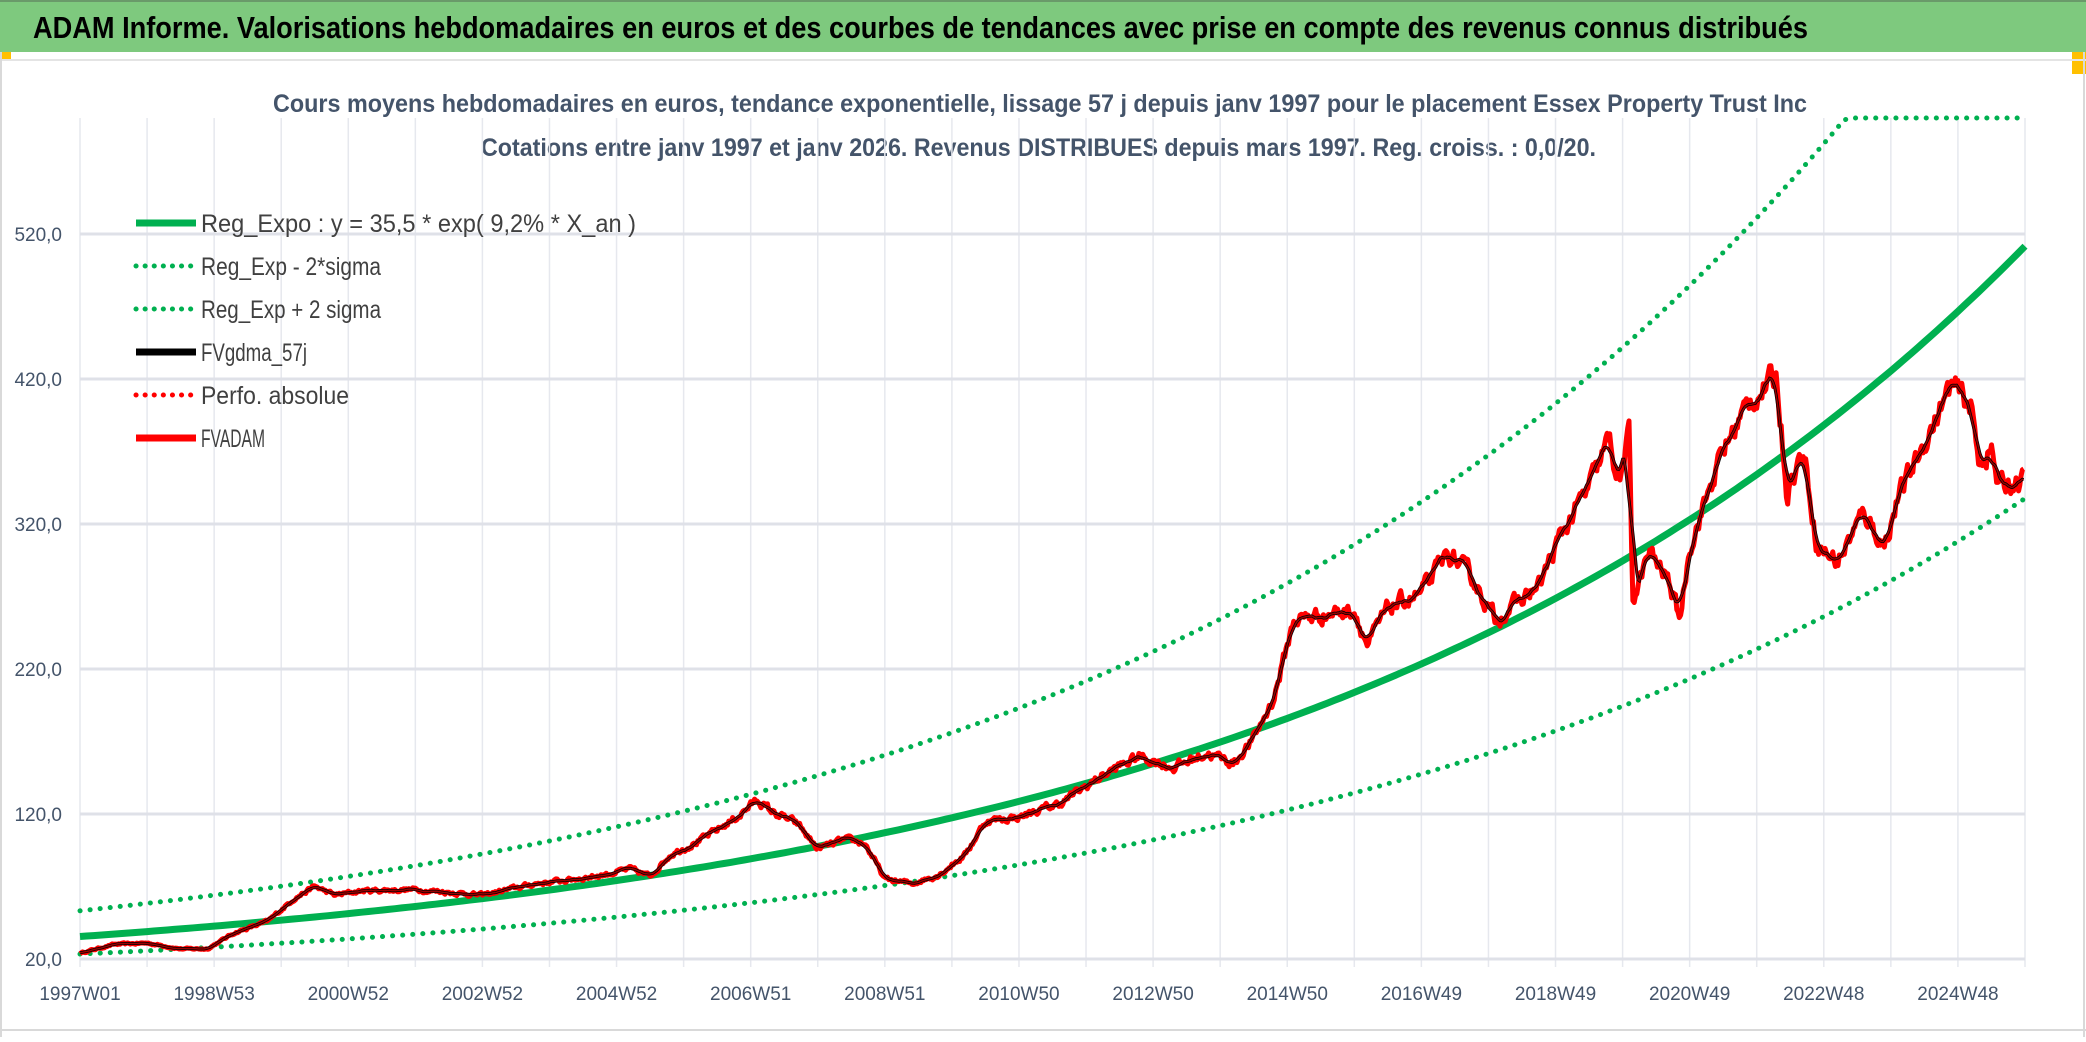  I want to click on legend-label: FVADAM, so click(233, 439).